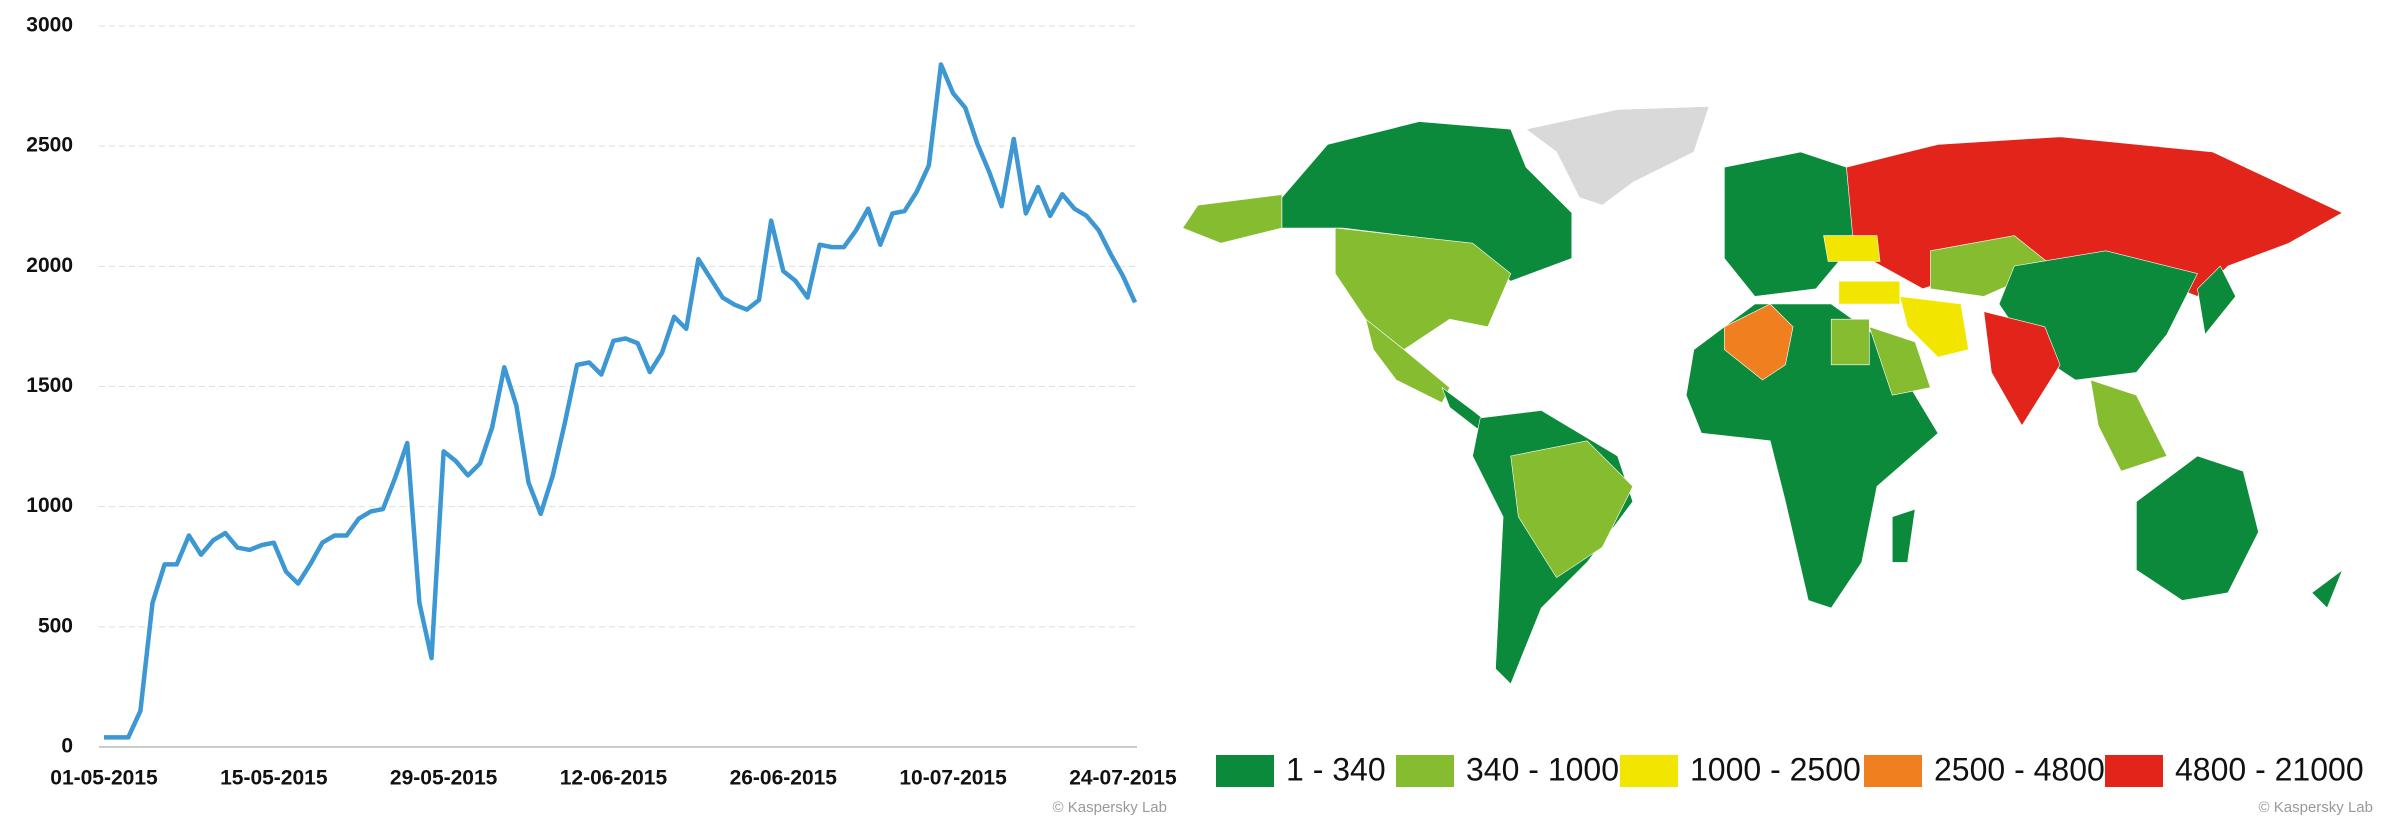 The width and height of the screenshot is (2381, 828). I want to click on india, so click(2022, 369).